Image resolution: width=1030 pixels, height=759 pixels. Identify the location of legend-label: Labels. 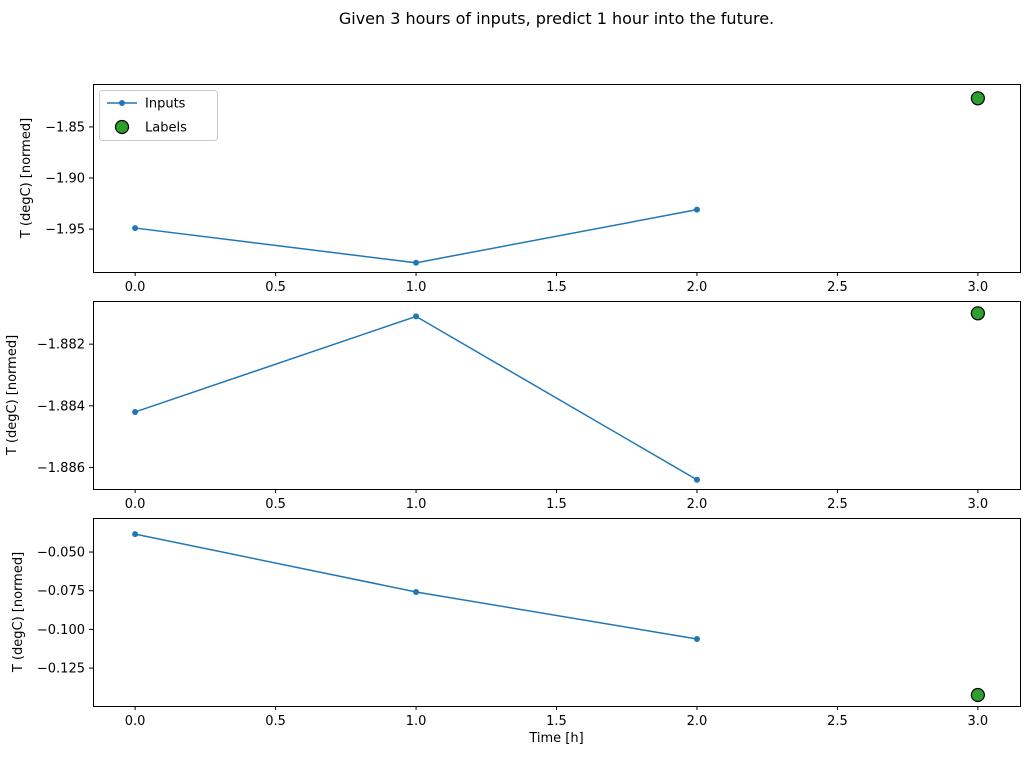
(166, 128).